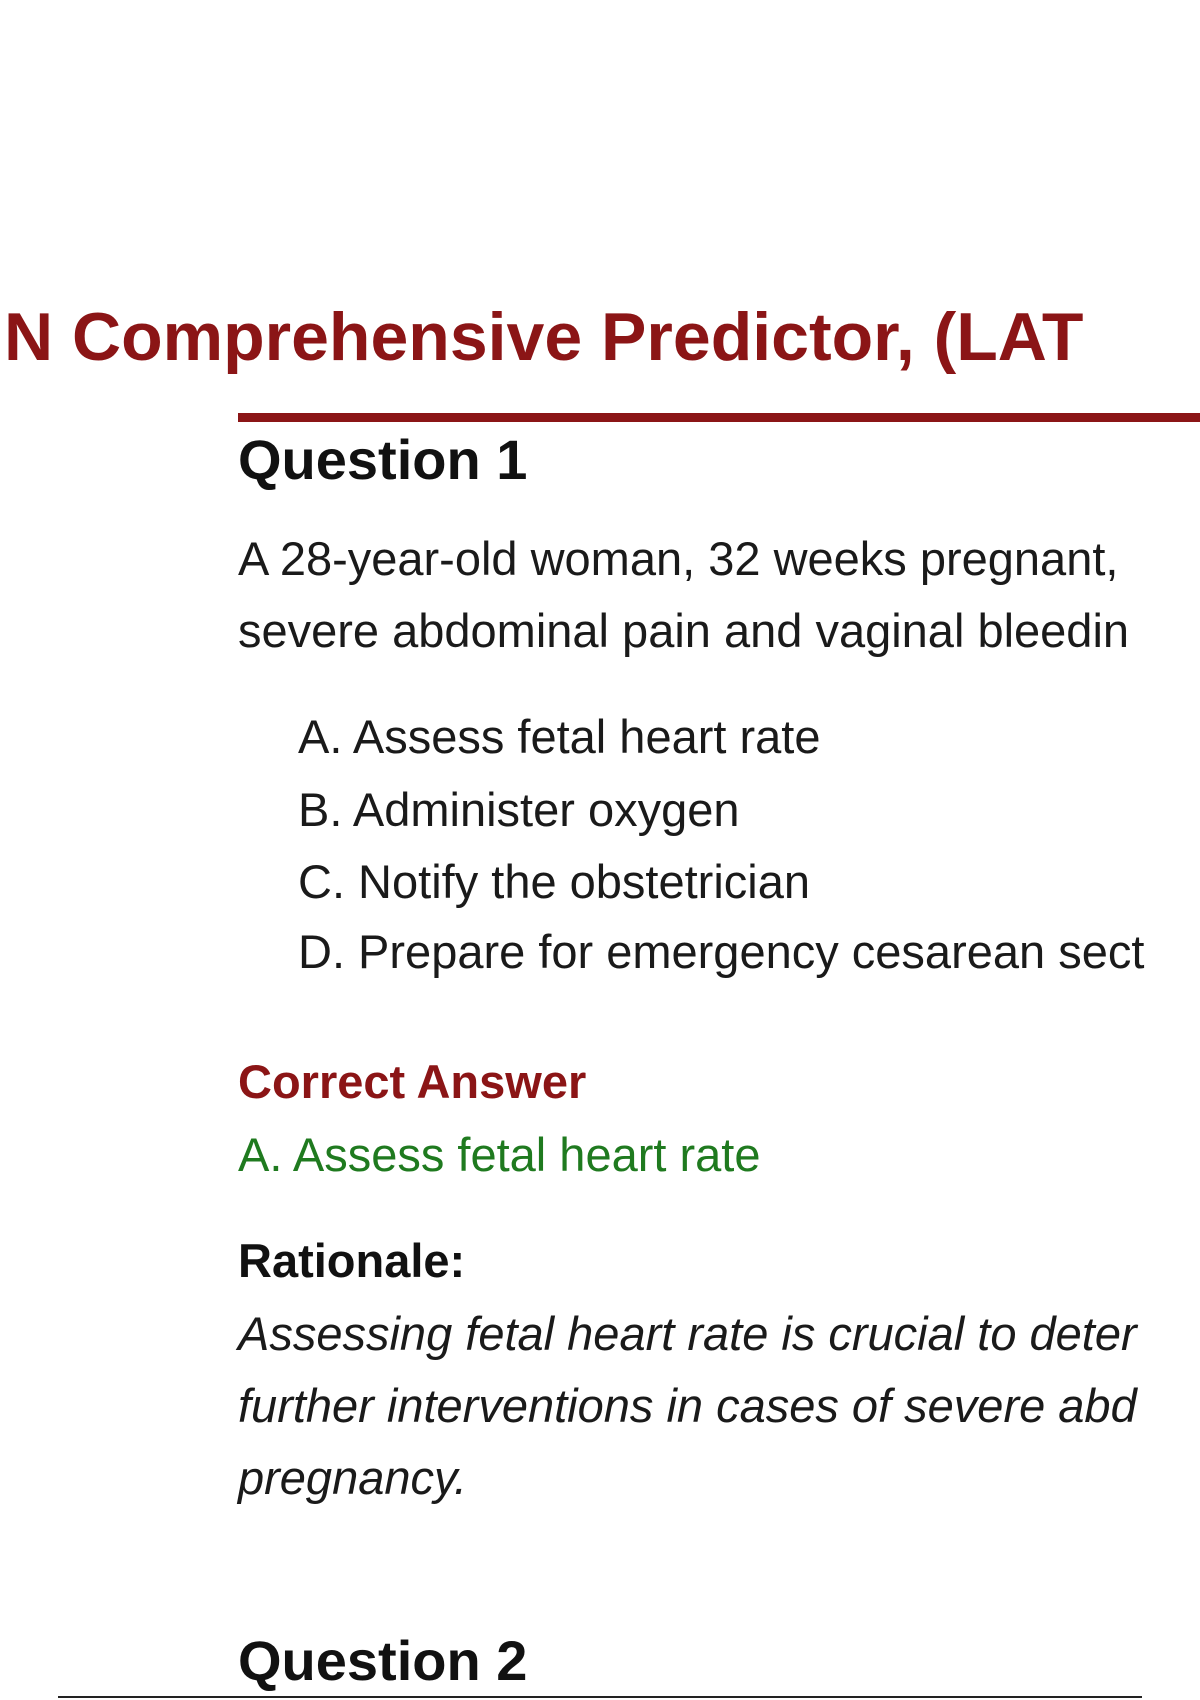 The image size is (1200, 1700). Describe the element at coordinates (519, 809) in the screenshot. I see `option: B. Administer oxygen` at that location.